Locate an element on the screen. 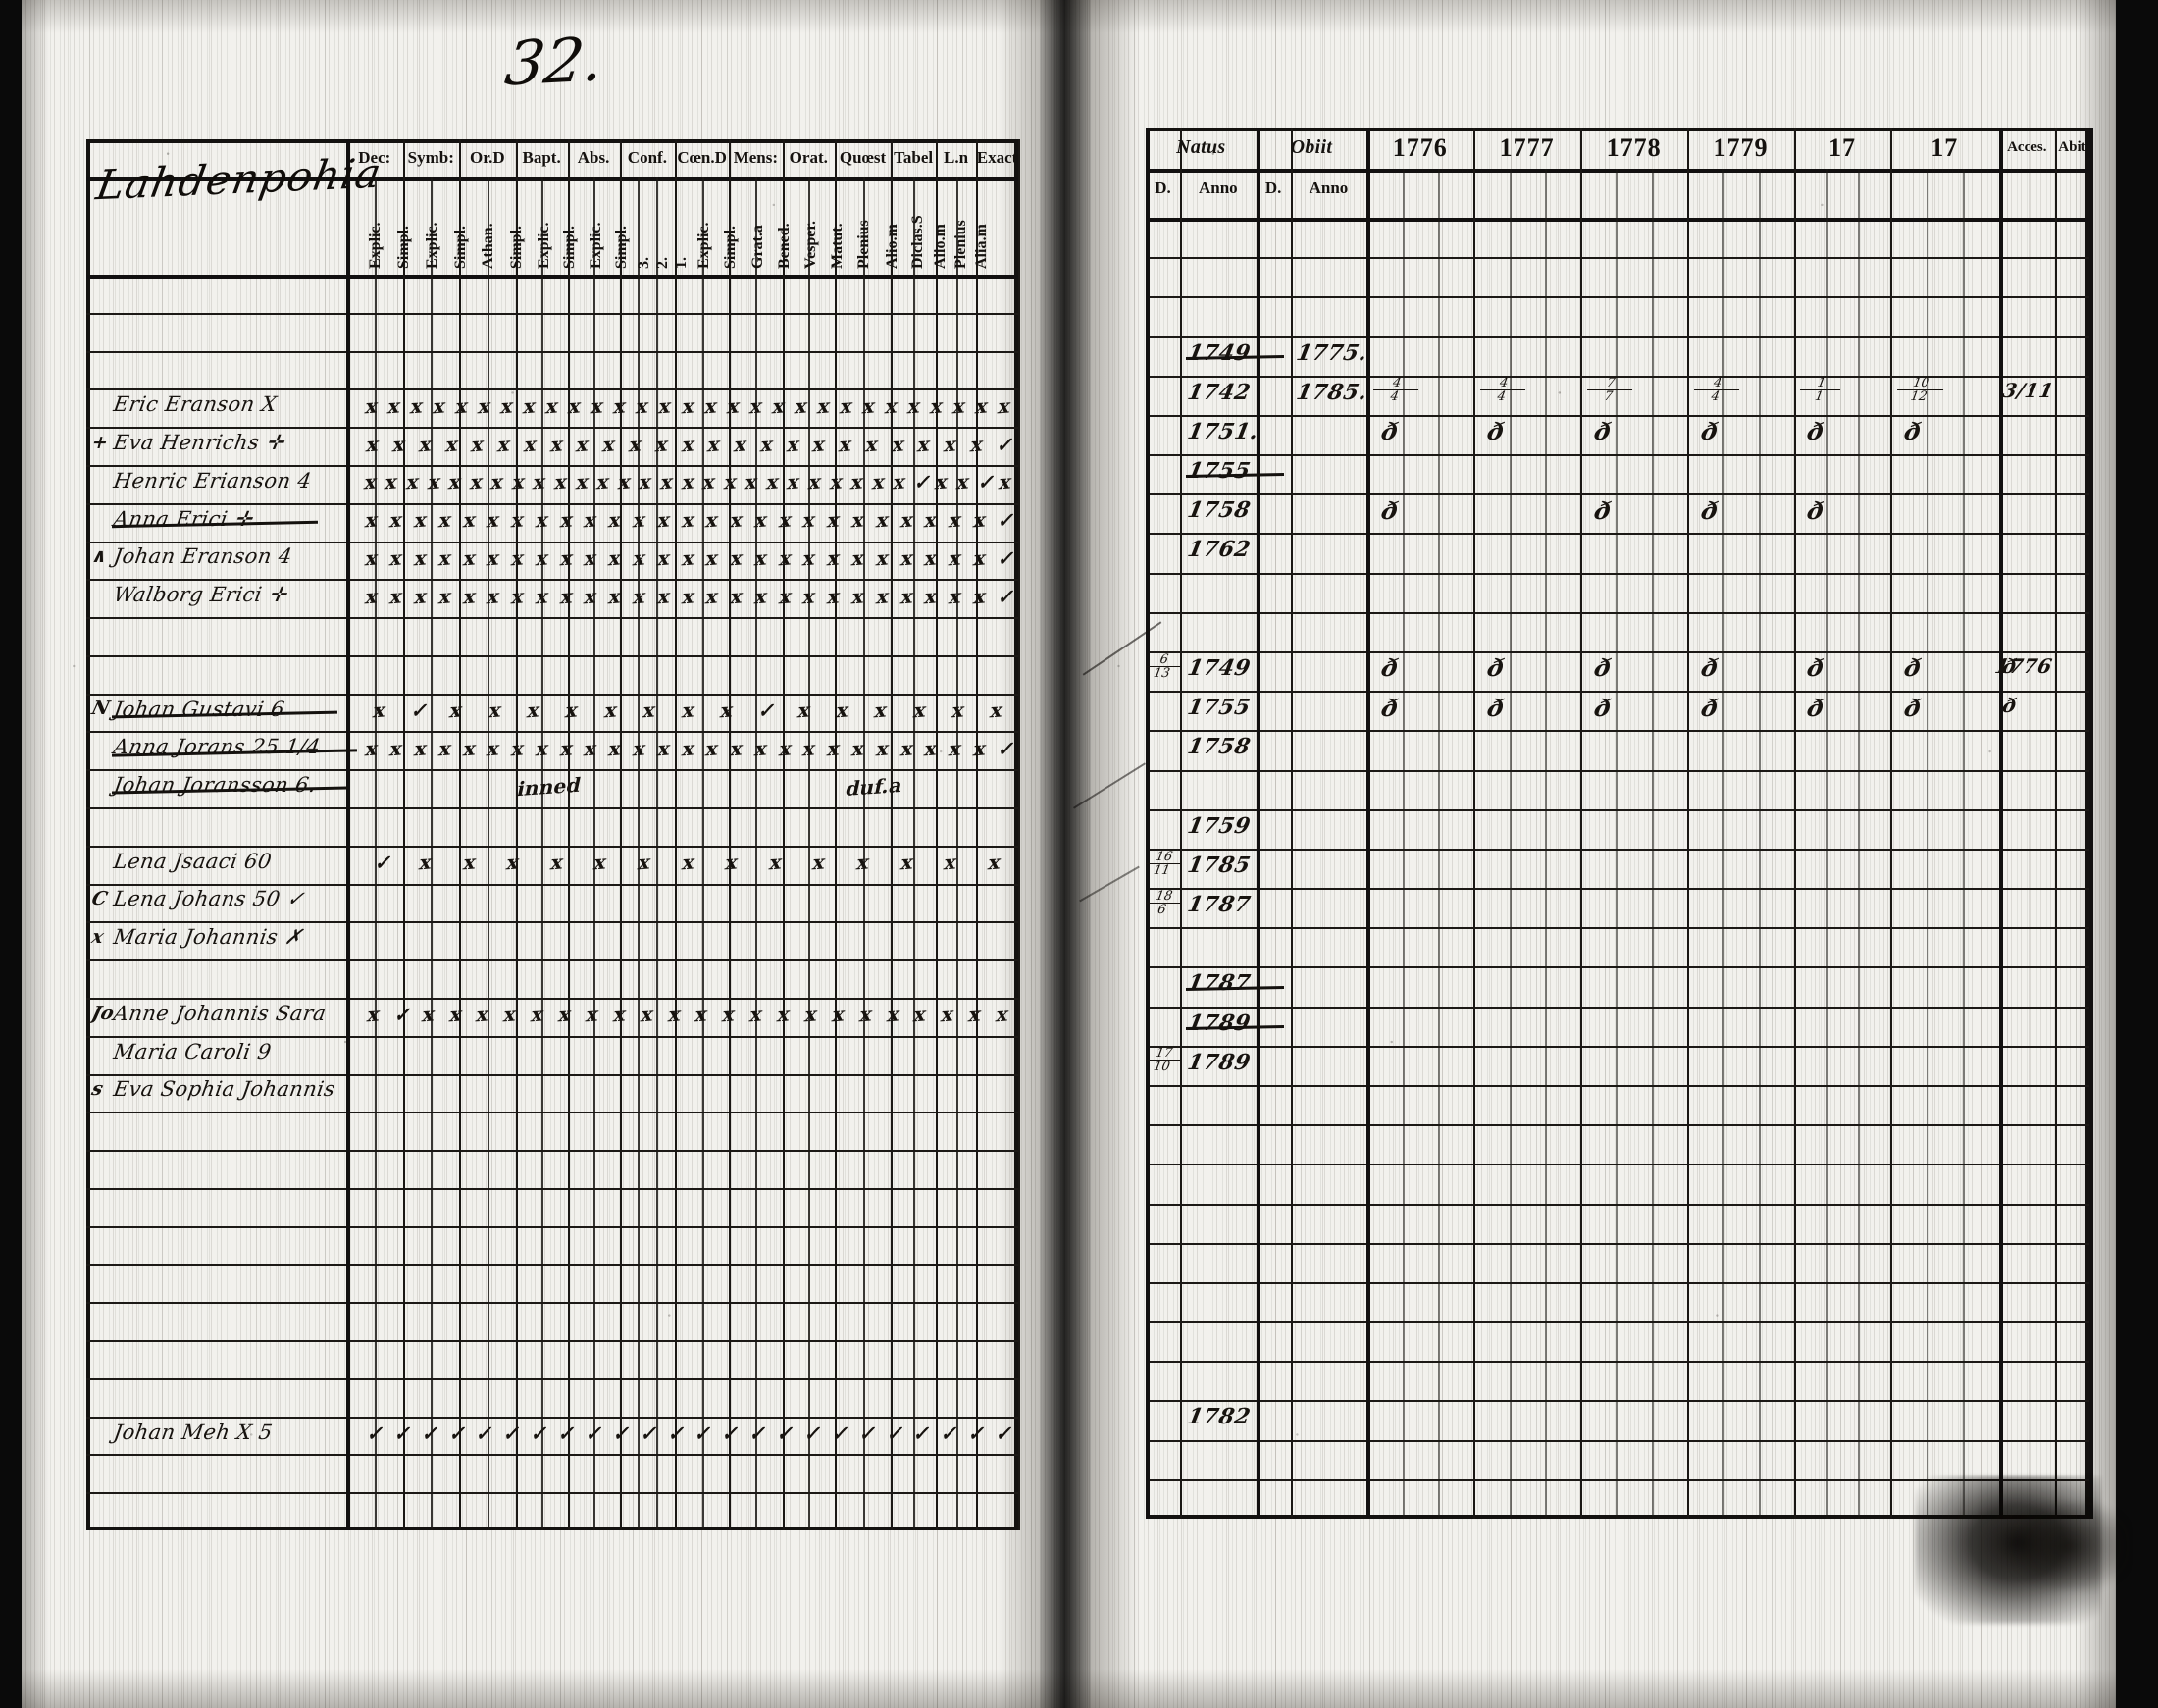  left-row-name: Maria Caroli 9 is located at coordinates (193, 1051).